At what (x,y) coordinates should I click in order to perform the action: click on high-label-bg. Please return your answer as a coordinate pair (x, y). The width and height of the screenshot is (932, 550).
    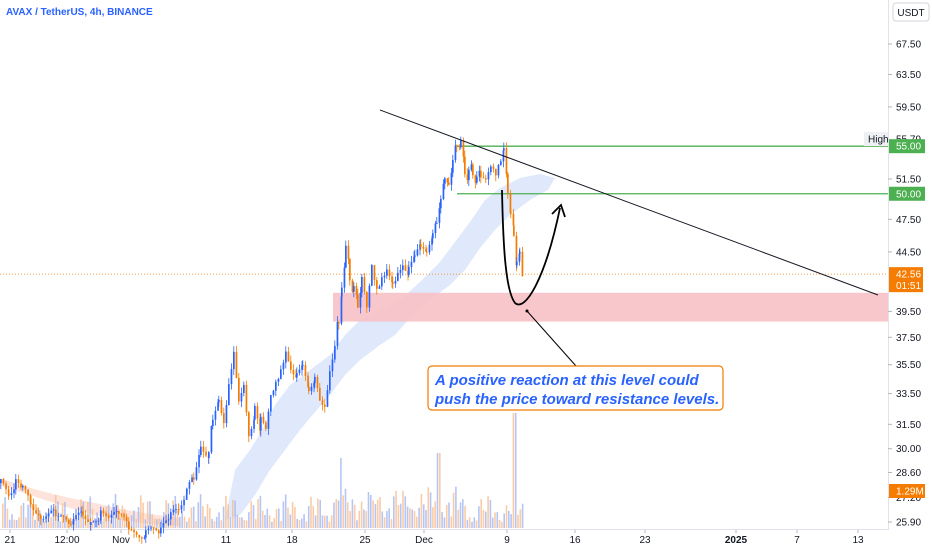
    Looking at the image, I should click on (876, 139).